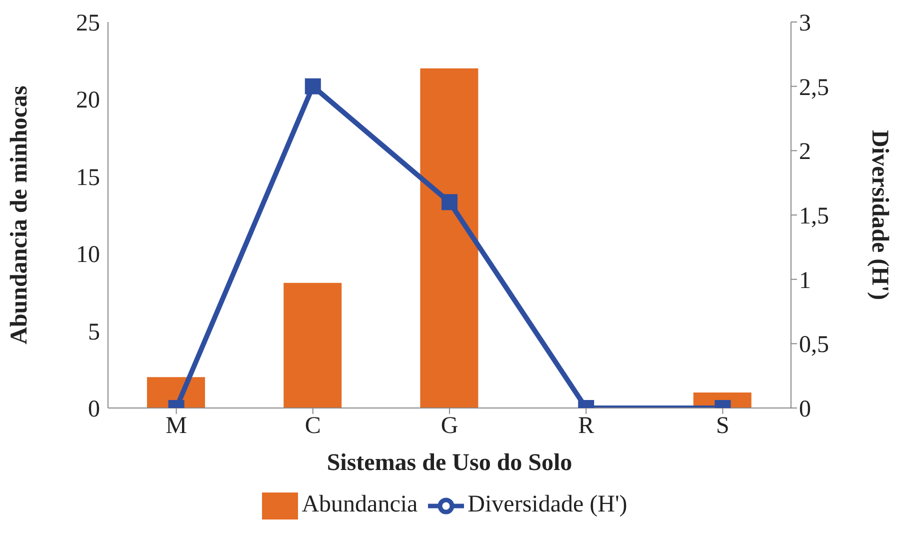 The width and height of the screenshot is (899, 542). What do you see at coordinates (94, 332) in the screenshot?
I see `y-tick-label: 5` at bounding box center [94, 332].